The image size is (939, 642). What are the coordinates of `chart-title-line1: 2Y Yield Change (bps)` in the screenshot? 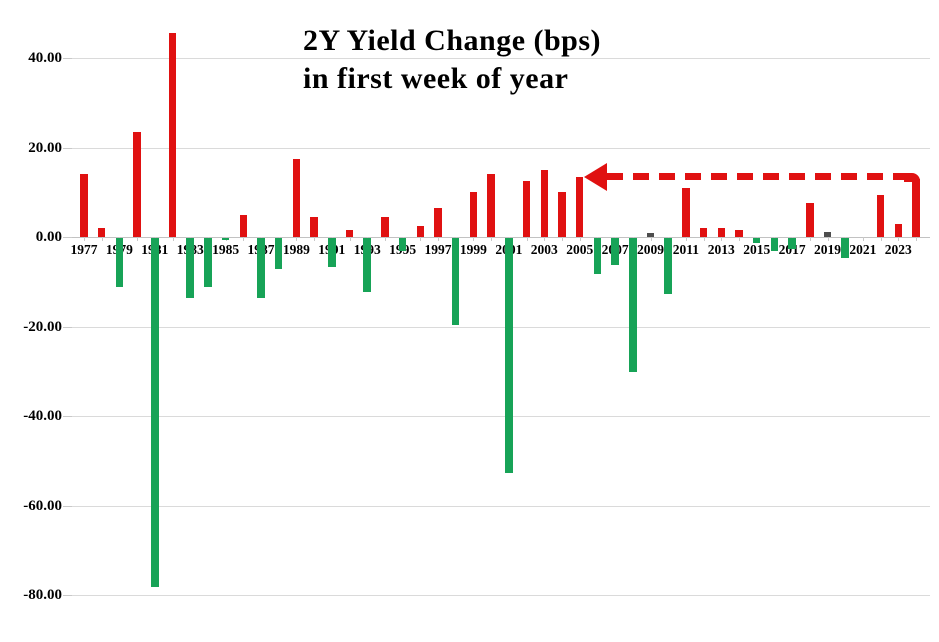 It's located at (452, 40).